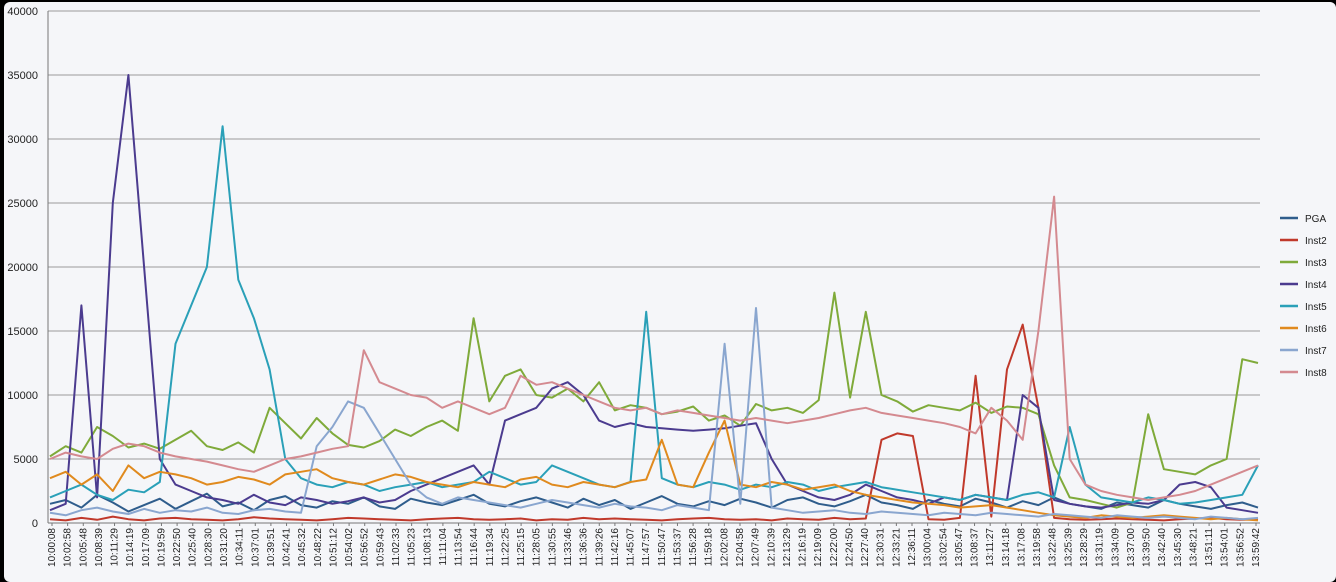 Image resolution: width=1336 pixels, height=582 pixels. What do you see at coordinates (1316, 241) in the screenshot?
I see `legend-label: Inst2` at bounding box center [1316, 241].